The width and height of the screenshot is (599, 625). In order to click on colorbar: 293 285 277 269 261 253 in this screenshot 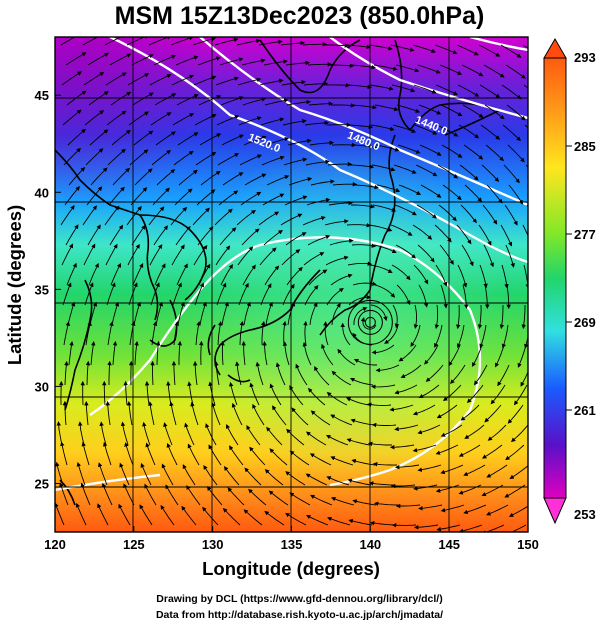, I will do `click(569, 281)`.